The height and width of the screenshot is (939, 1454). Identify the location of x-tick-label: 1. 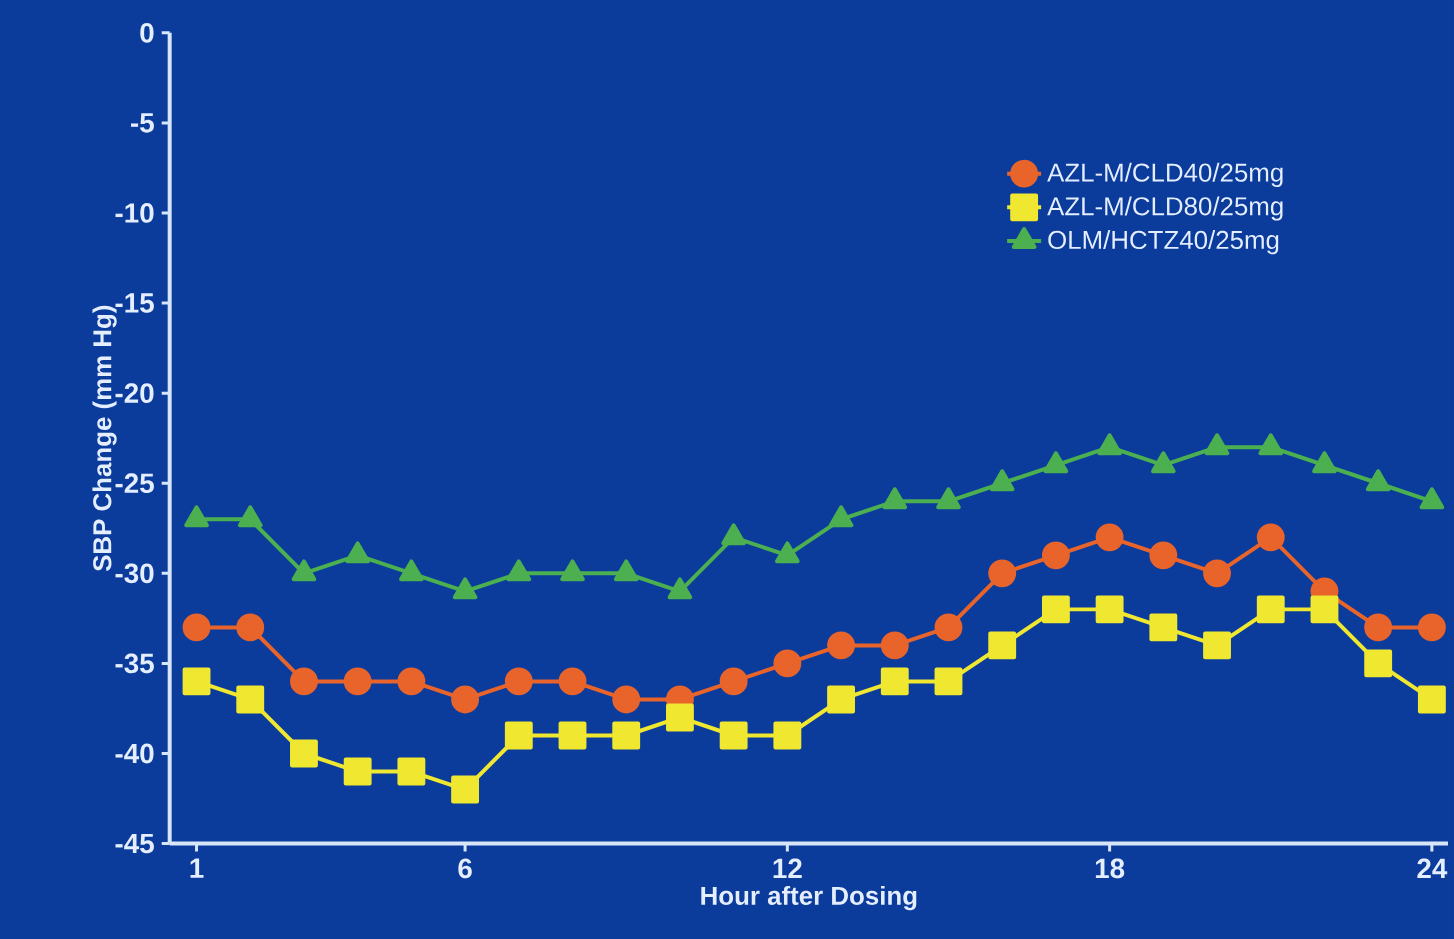
(197, 868).